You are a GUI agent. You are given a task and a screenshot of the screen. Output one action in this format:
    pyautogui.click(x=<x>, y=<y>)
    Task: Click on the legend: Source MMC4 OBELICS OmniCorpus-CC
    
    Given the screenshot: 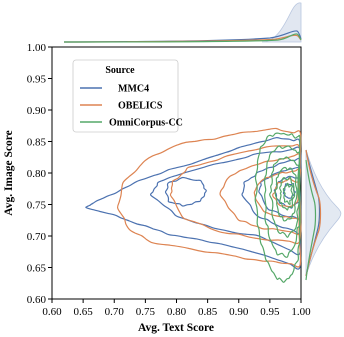 What is the action you would take?
    pyautogui.click(x=127, y=96)
    